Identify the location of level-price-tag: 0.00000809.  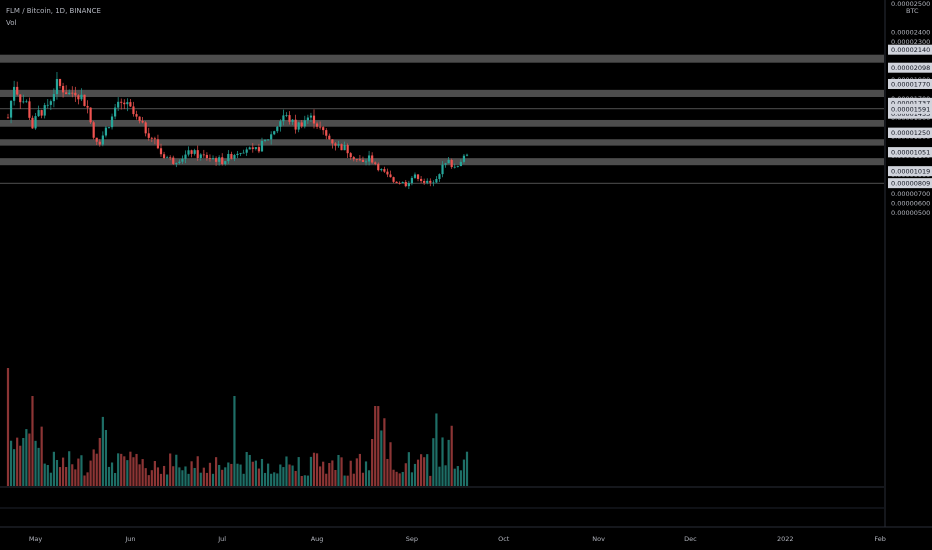
(910, 183).